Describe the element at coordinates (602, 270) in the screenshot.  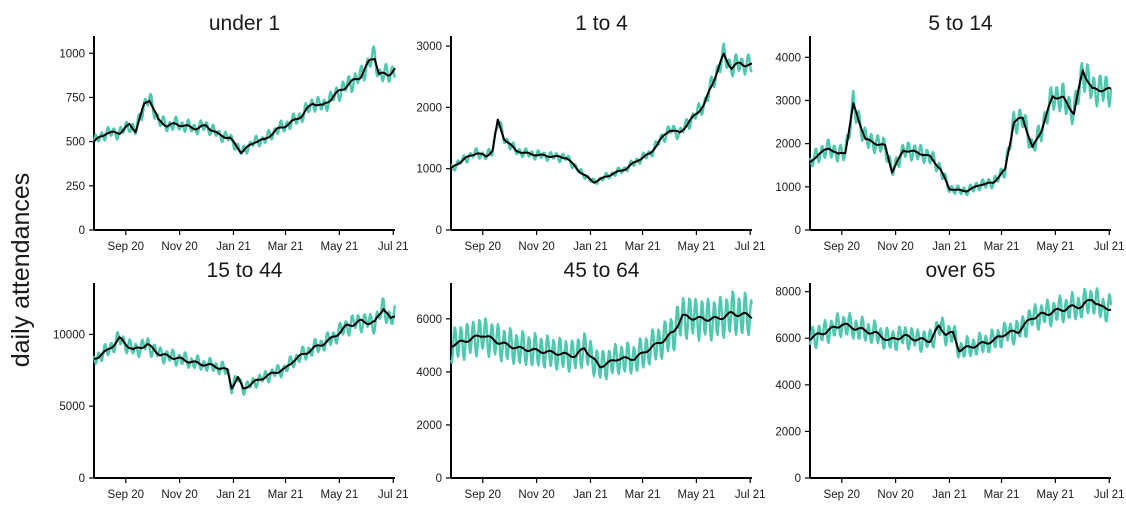
I see `panel-title: 45 to 64` at that location.